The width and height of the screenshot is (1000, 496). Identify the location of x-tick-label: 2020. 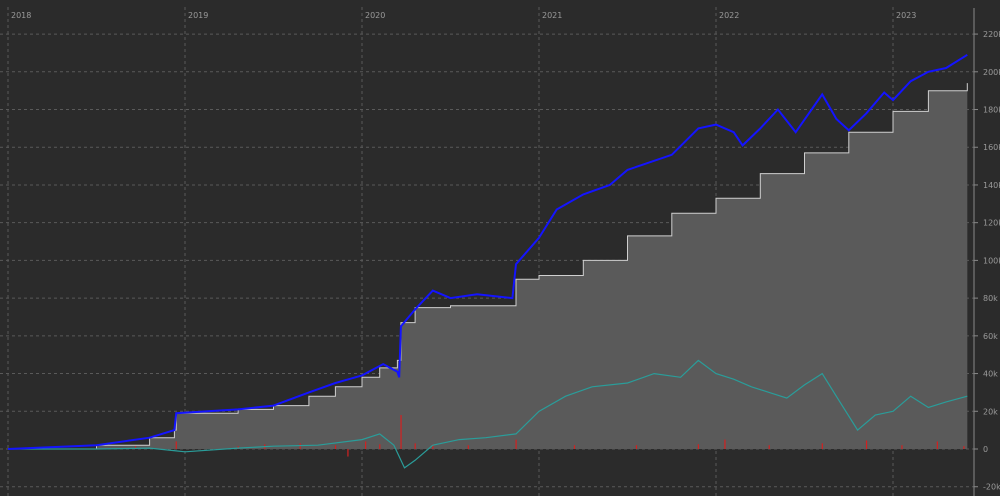
(375, 15).